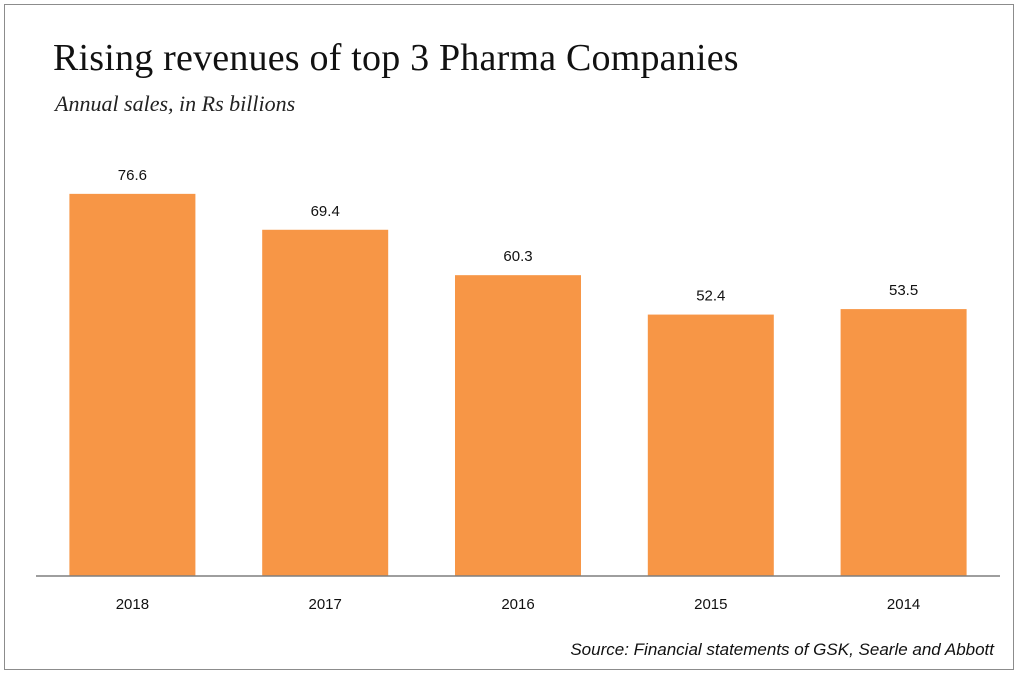 This screenshot has width=1024, height=677. What do you see at coordinates (132, 175) in the screenshot?
I see `value-label-2018: 76.6` at bounding box center [132, 175].